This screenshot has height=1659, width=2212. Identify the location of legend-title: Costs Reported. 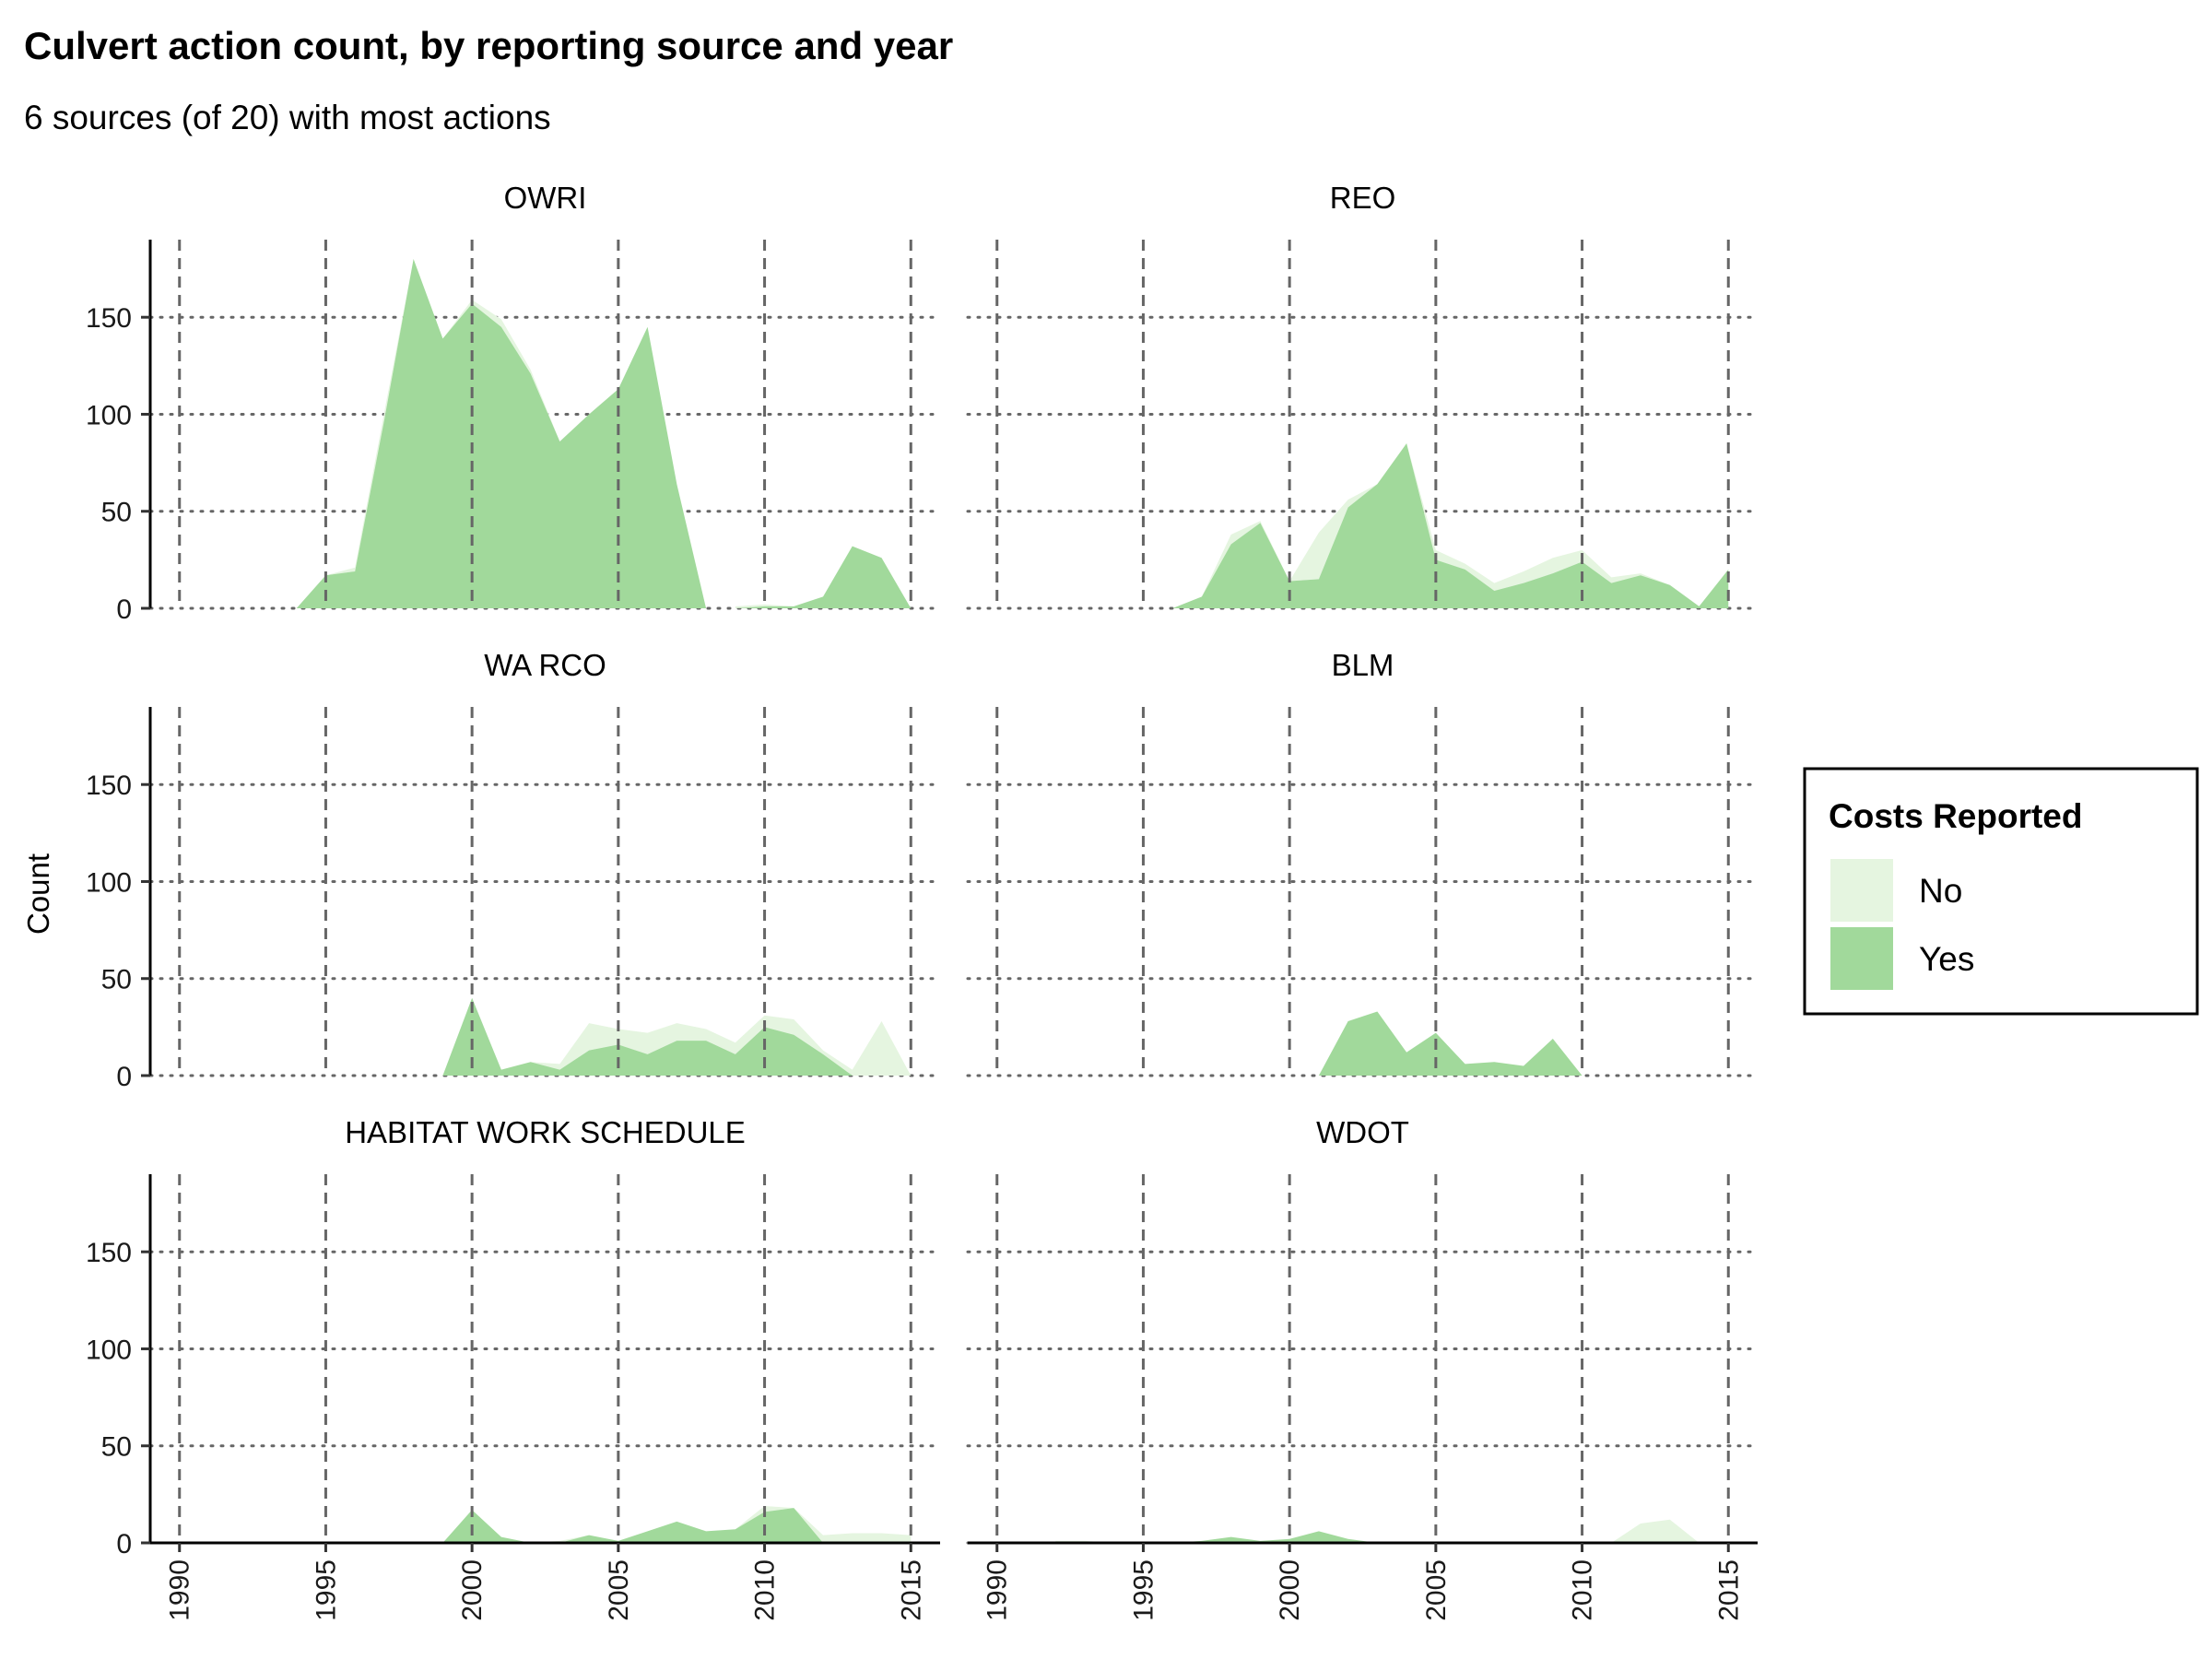
(1955, 816).